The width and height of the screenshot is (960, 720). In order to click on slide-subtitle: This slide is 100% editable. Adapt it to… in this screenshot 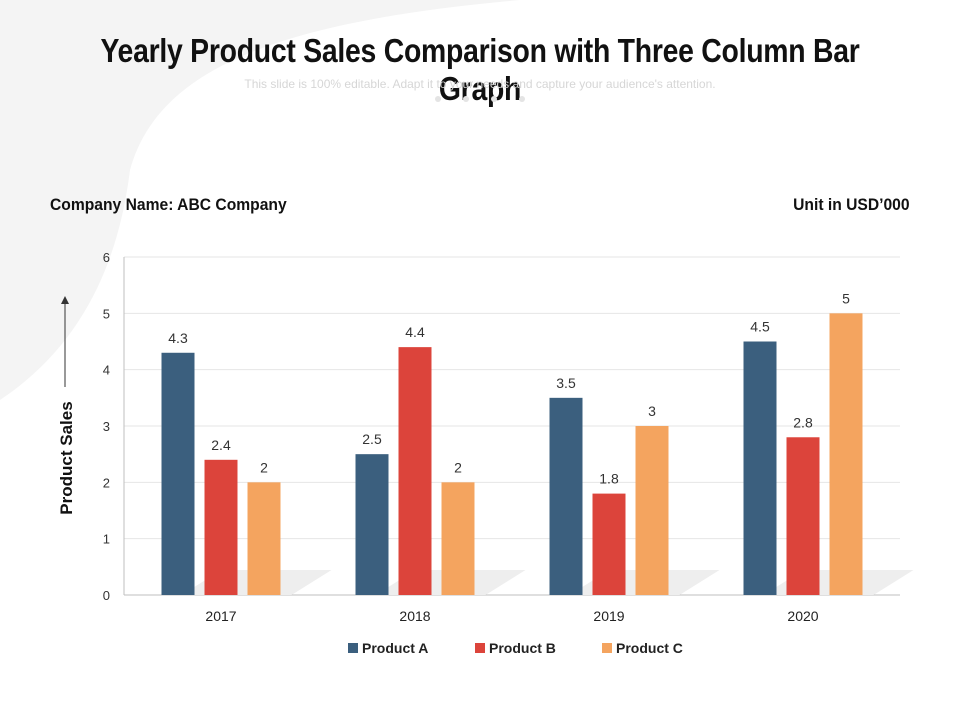, I will do `click(480, 84)`.